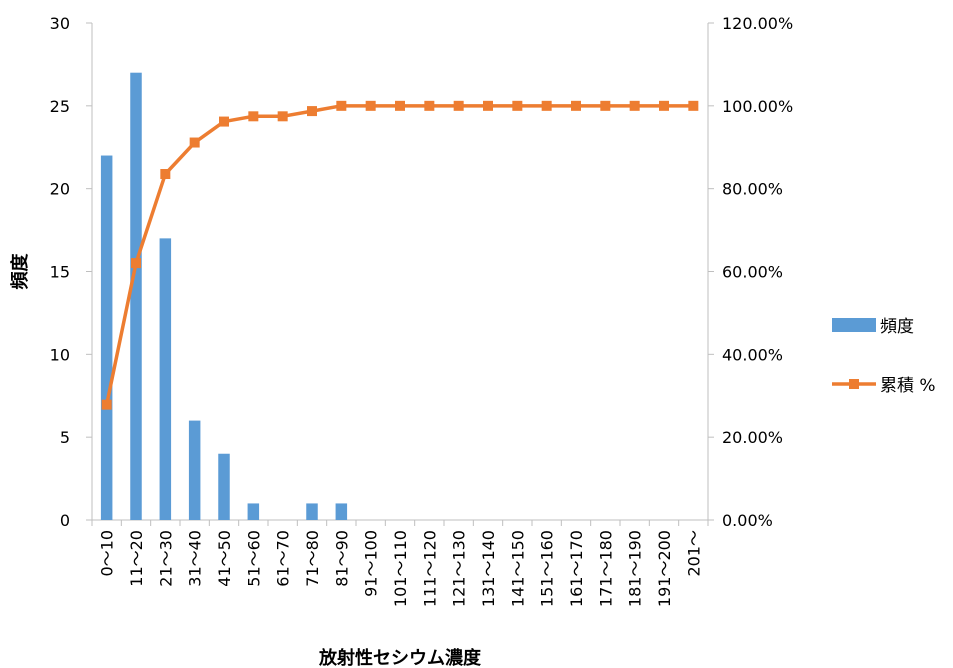 The image size is (953, 668). I want to click on x-tick-label: 11～20, so click(136, 558).